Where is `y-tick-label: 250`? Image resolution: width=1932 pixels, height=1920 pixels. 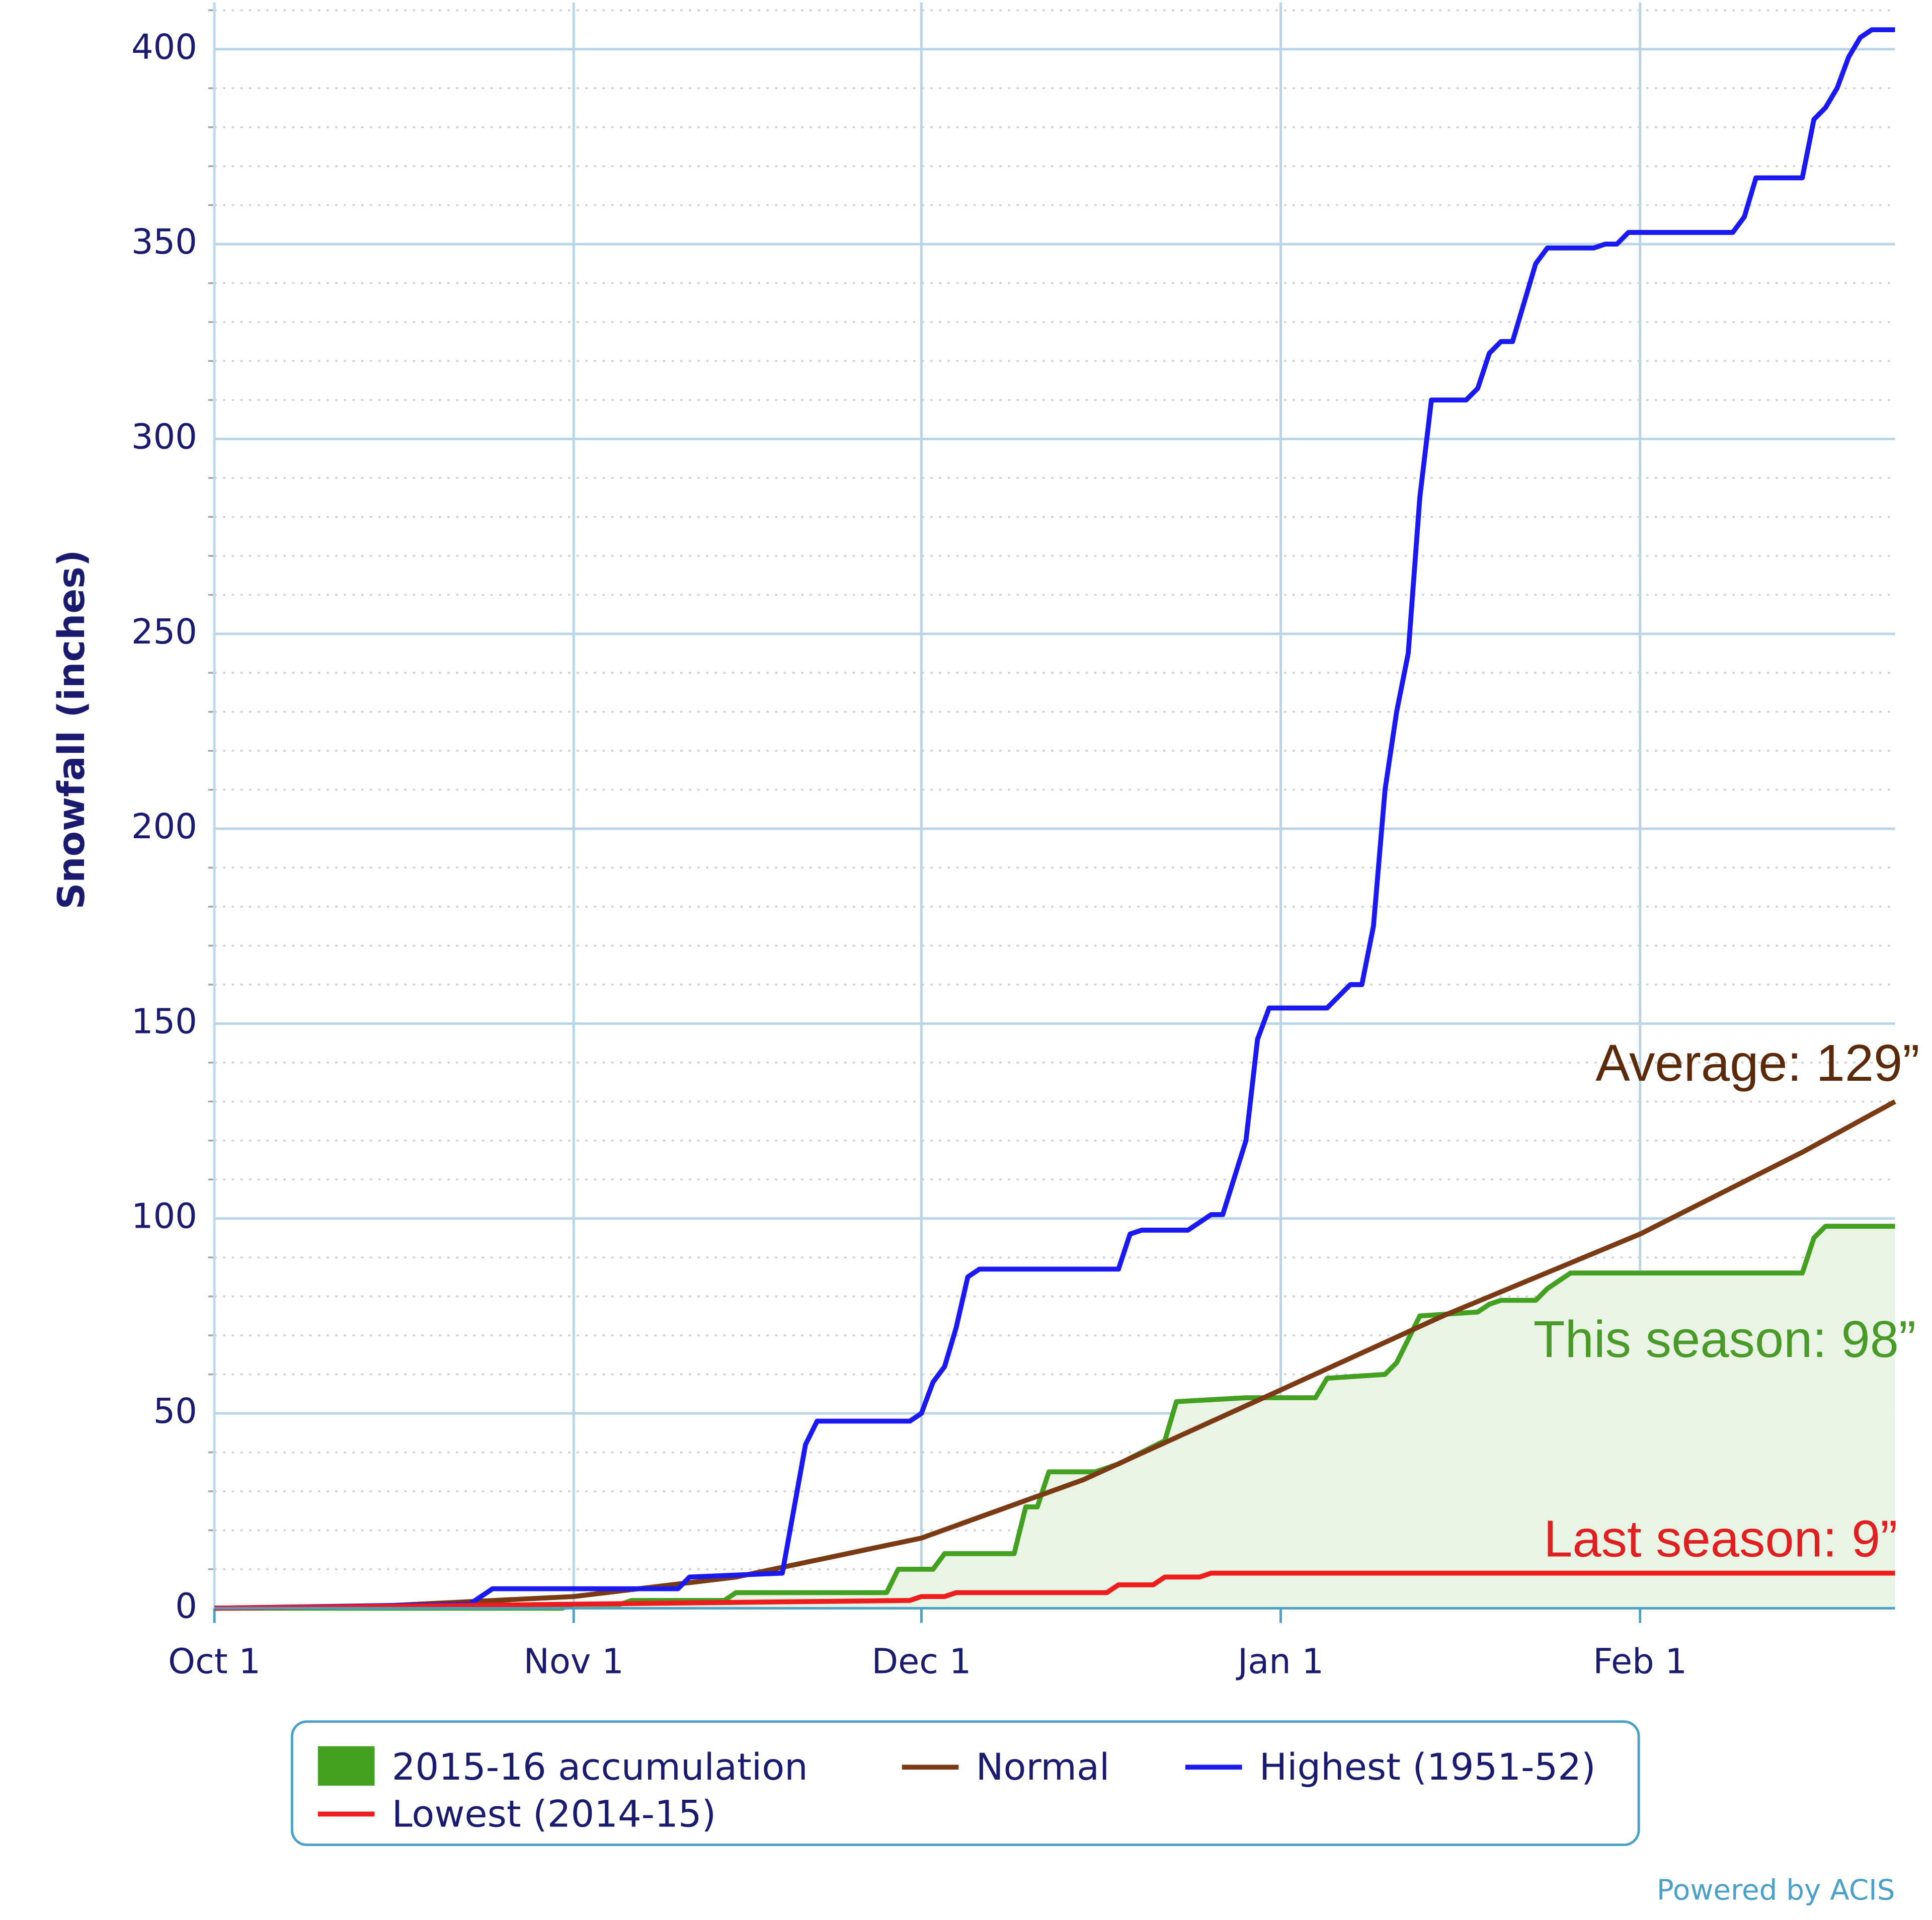
y-tick-label: 250 is located at coordinates (164, 632).